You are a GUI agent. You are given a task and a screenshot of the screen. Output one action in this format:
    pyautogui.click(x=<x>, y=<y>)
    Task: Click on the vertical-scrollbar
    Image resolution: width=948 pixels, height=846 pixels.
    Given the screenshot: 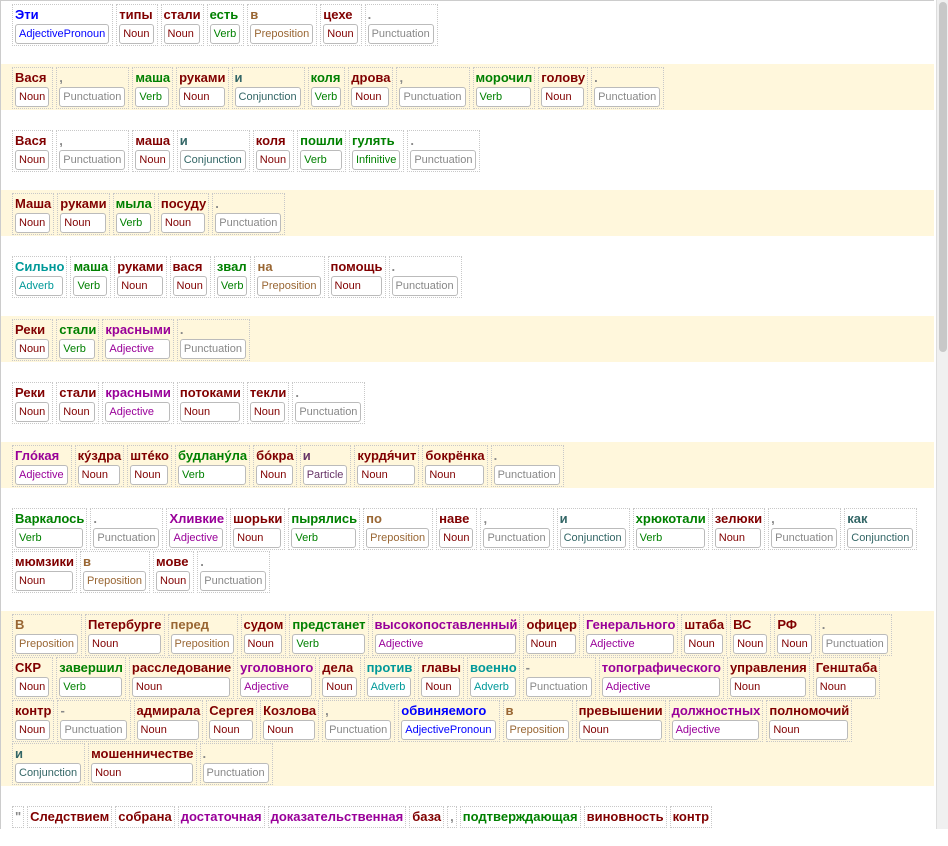 What is the action you would take?
    pyautogui.click(x=942, y=414)
    